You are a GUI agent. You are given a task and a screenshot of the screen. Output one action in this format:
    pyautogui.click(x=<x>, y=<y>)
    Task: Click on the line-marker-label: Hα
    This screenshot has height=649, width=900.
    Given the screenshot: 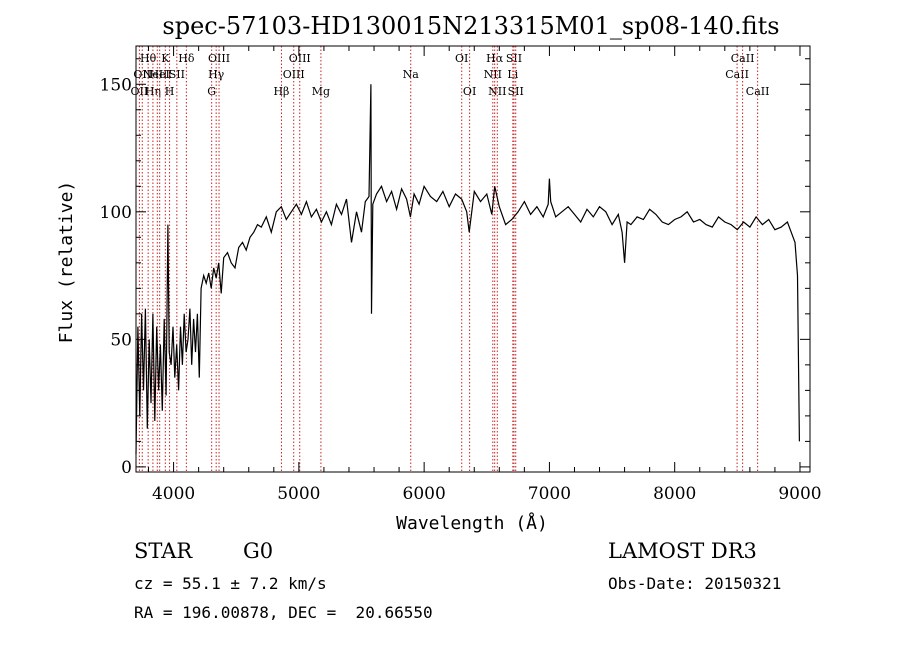 What is the action you would take?
    pyautogui.click(x=495, y=58)
    